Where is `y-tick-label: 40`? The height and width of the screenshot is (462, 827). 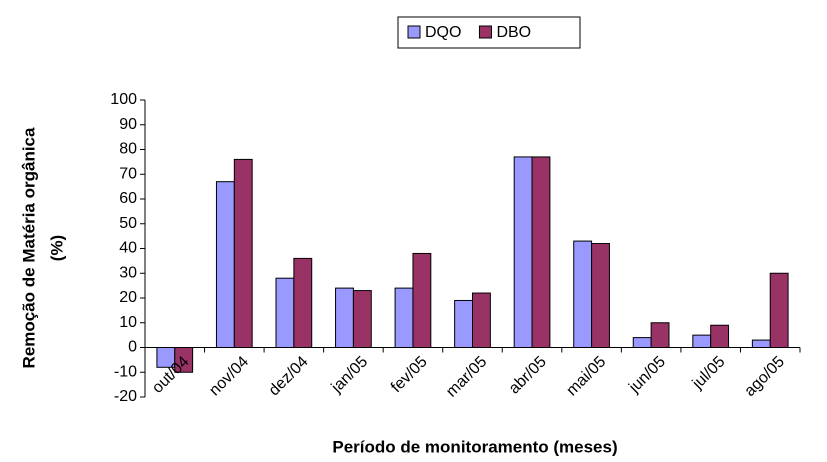 y-tick-label: 40 is located at coordinates (128, 248).